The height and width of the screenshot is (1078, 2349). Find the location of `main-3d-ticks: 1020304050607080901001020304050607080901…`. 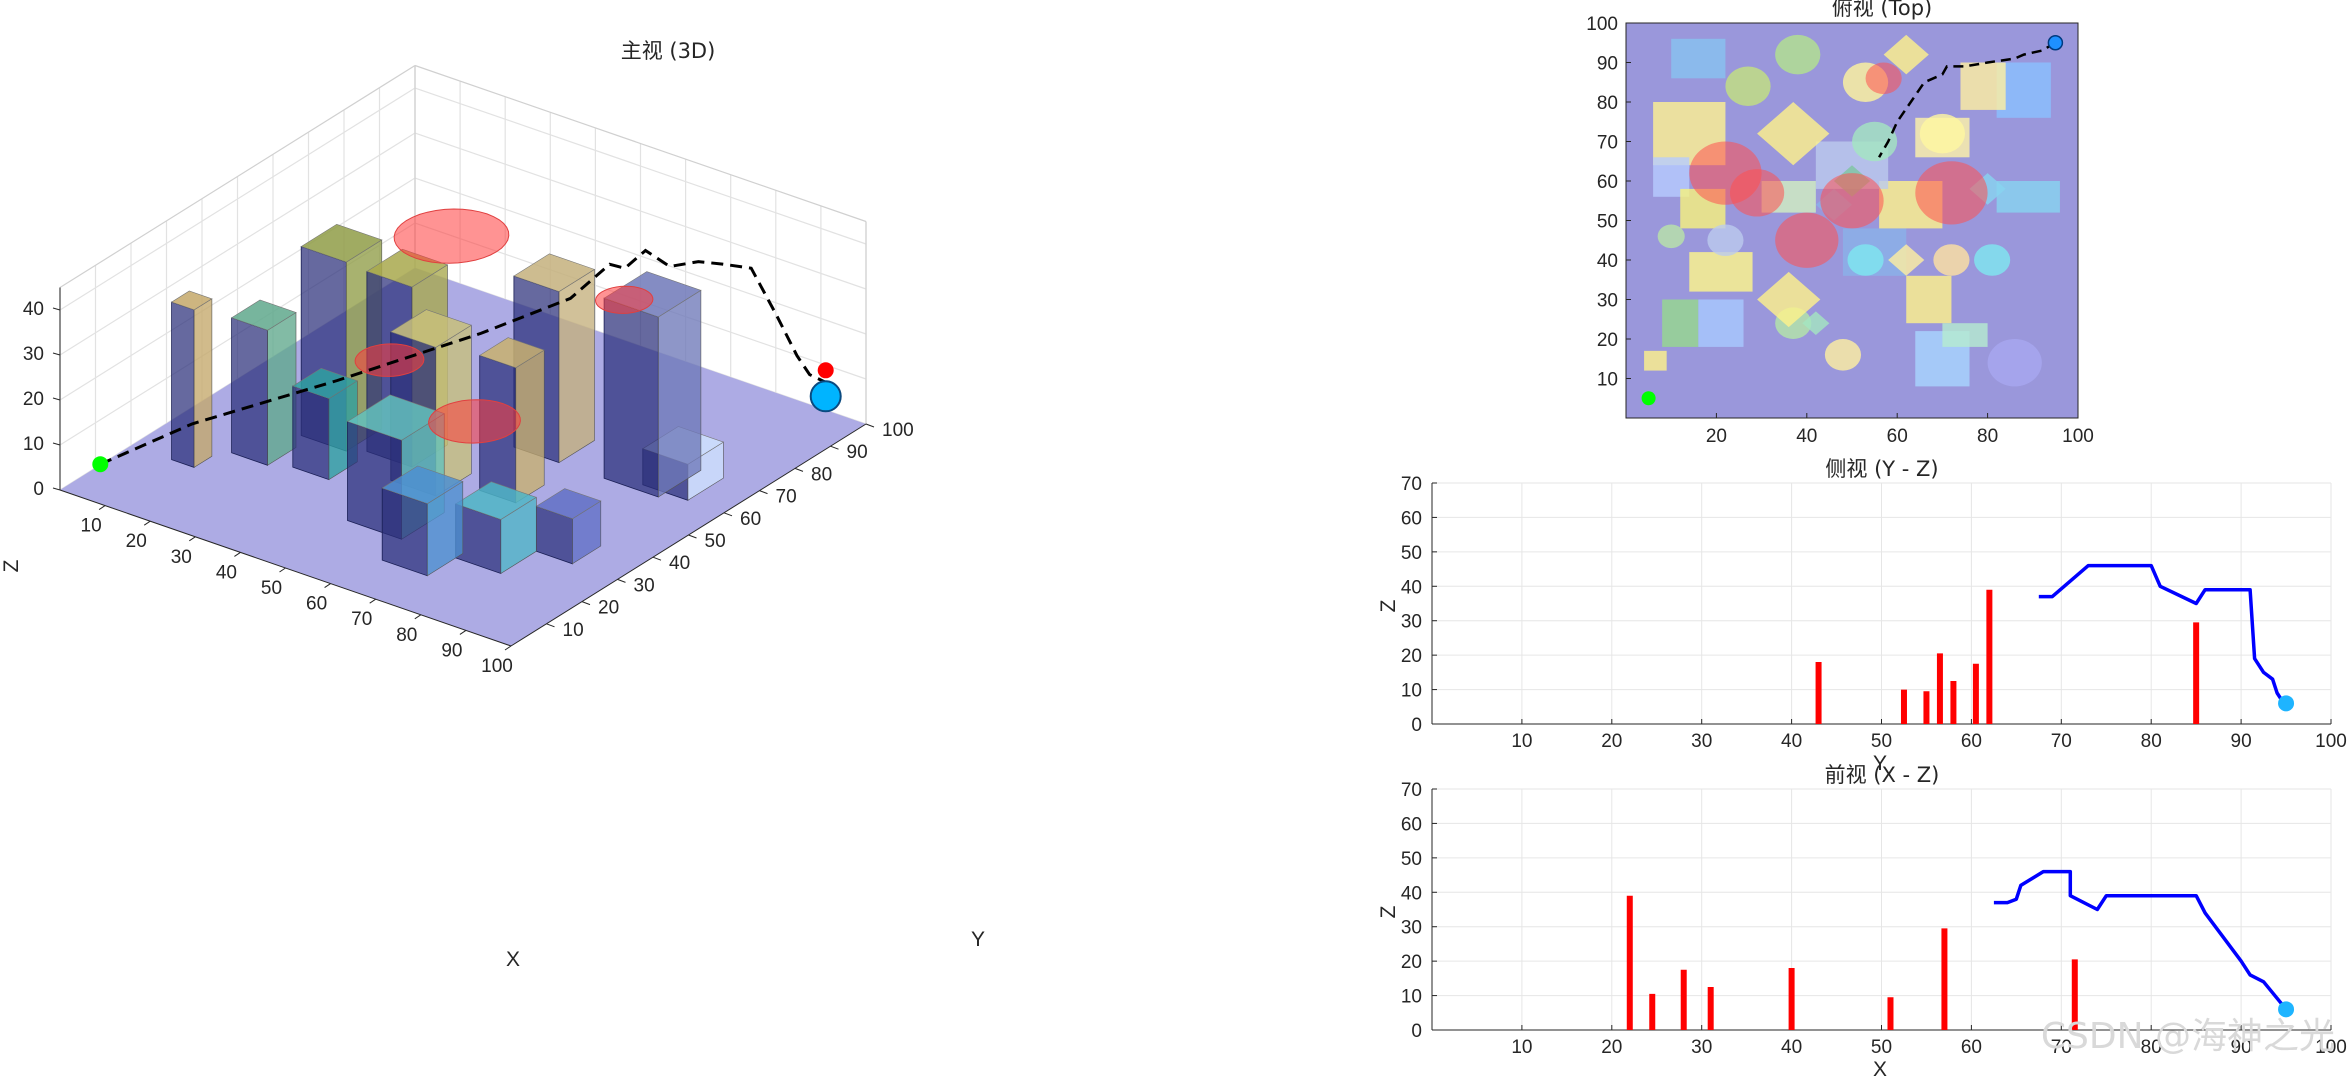

main-3d-ticks: 1020304050607080901001020304050607080901… is located at coordinates (468, 482).